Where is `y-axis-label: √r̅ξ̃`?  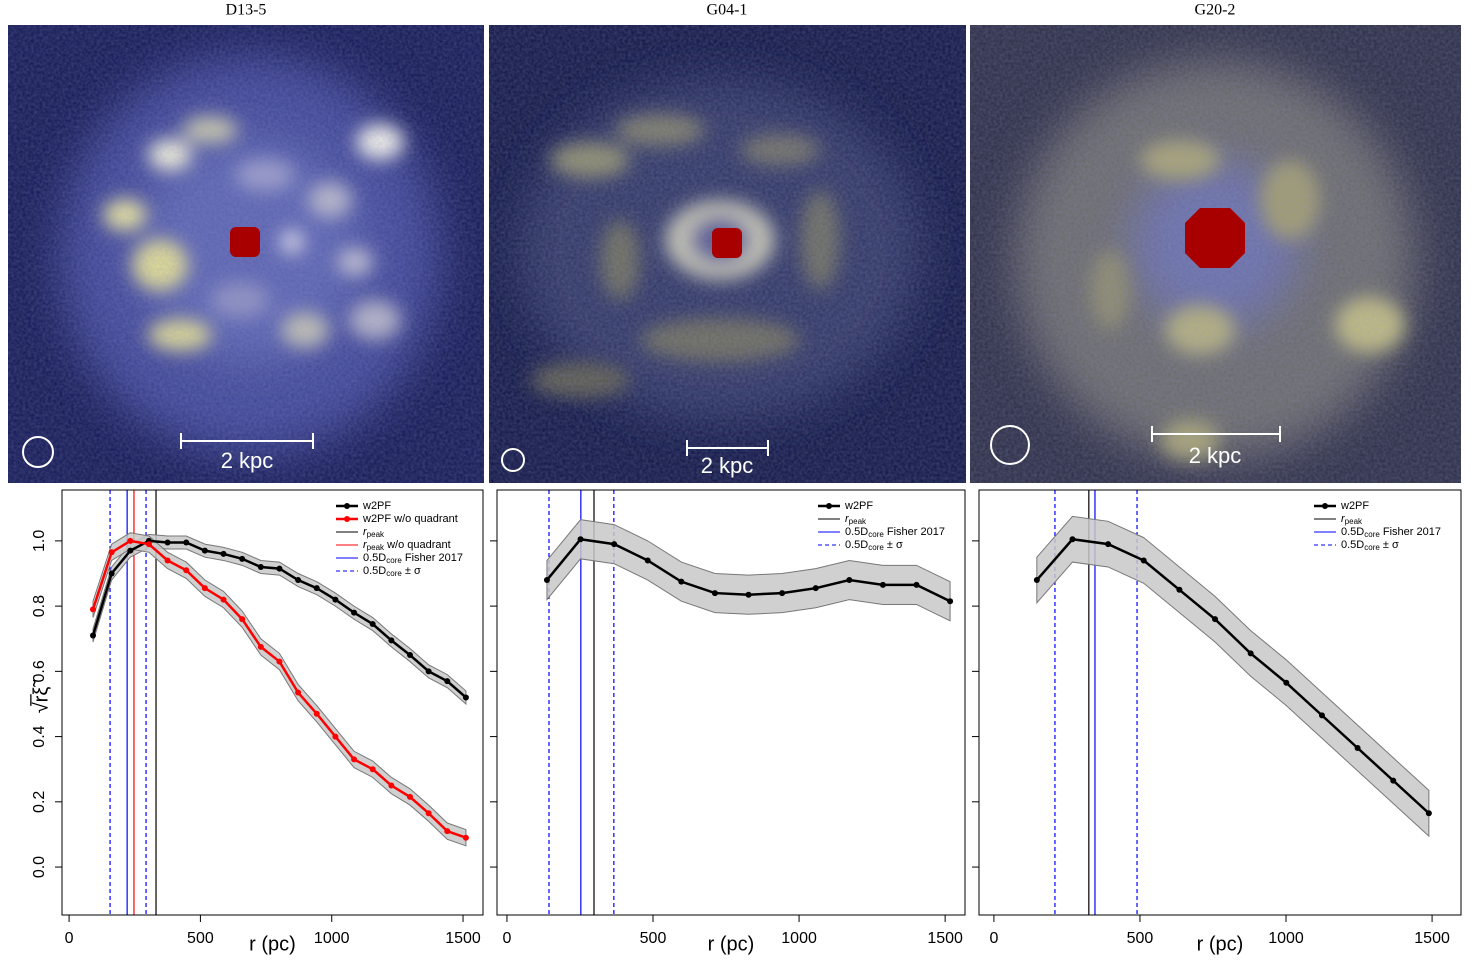 y-axis-label: √r̅ξ̃ is located at coordinates (40, 697).